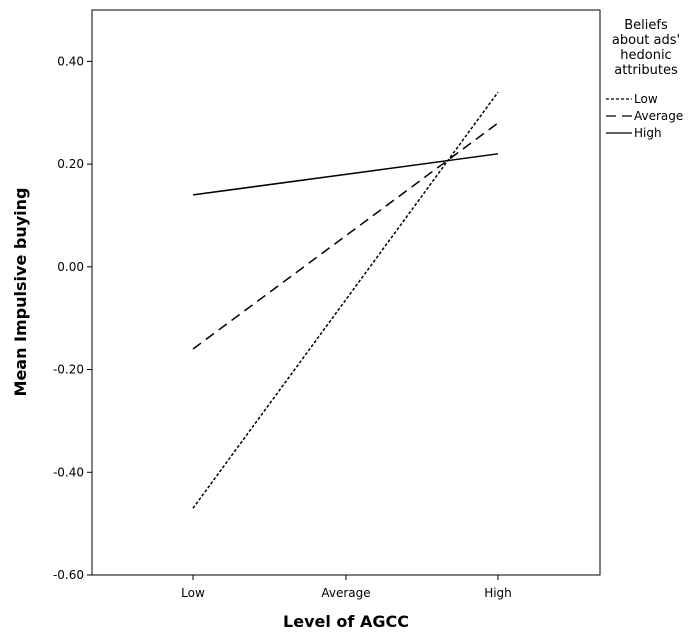 The image size is (691, 635). Describe the element at coordinates (68, 575) in the screenshot. I see `y-tick-label: -0.60` at that location.